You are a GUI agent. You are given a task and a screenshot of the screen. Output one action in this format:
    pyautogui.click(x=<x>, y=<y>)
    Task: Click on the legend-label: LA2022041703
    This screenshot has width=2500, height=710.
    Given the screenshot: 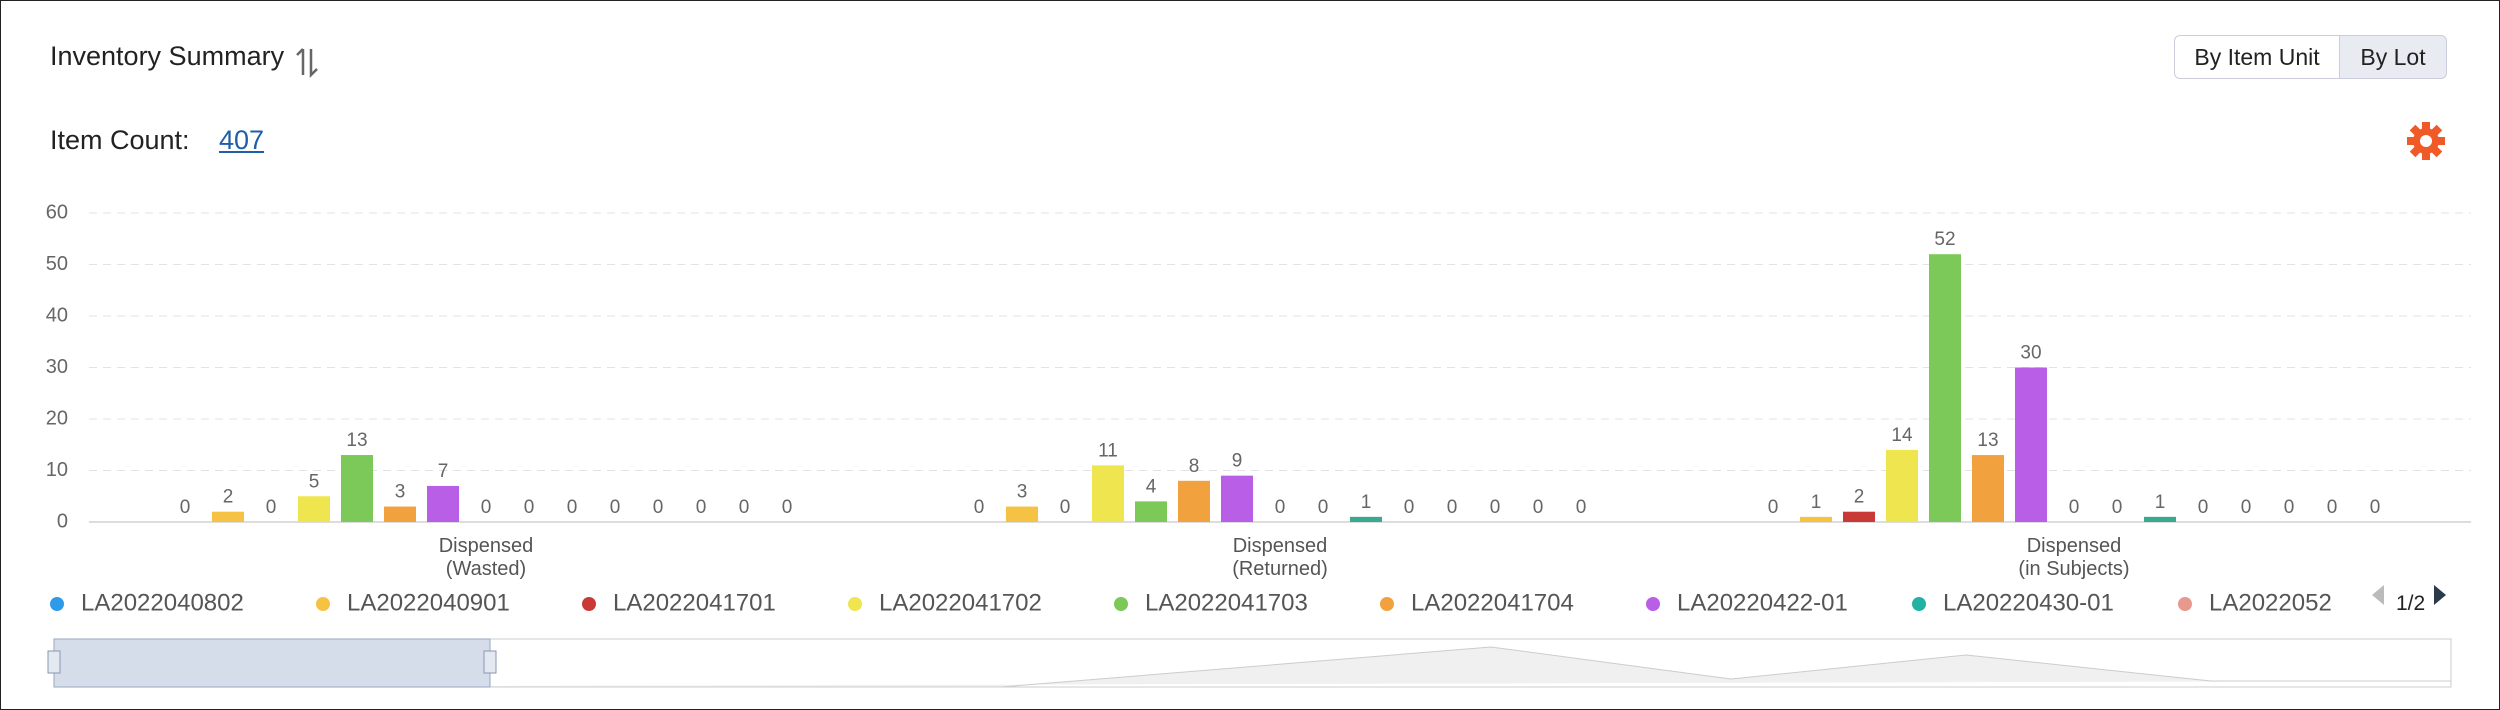 What is the action you would take?
    pyautogui.click(x=1226, y=602)
    